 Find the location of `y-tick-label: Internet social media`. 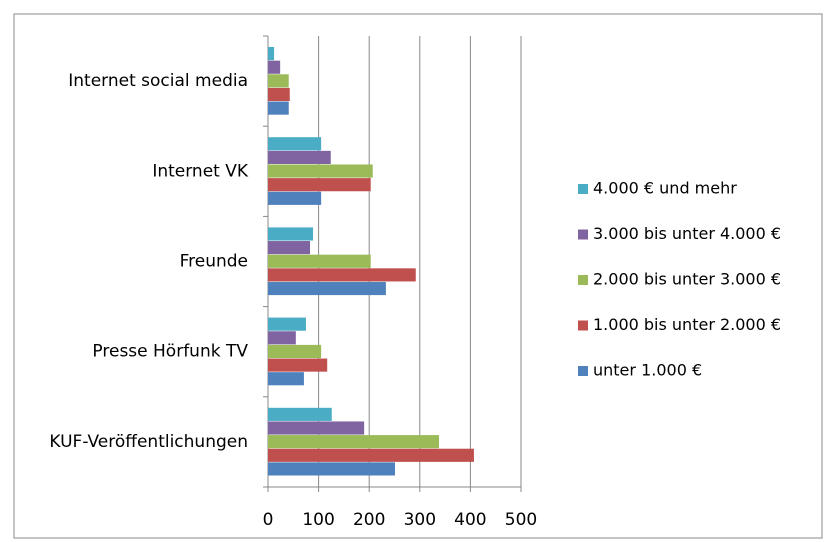

y-tick-label: Internet social media is located at coordinates (158, 81).